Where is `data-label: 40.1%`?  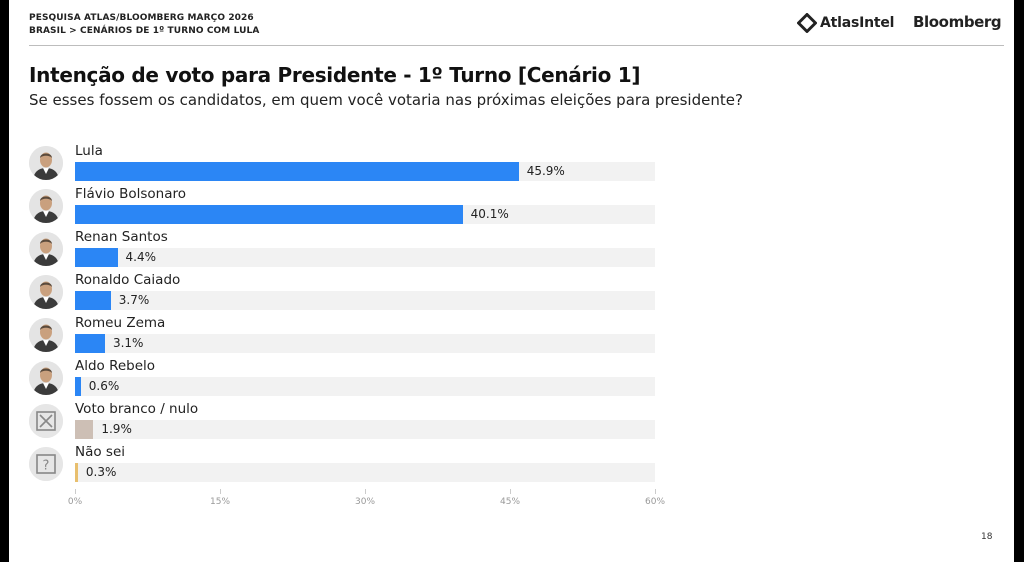
data-label: 40.1% is located at coordinates (489, 214).